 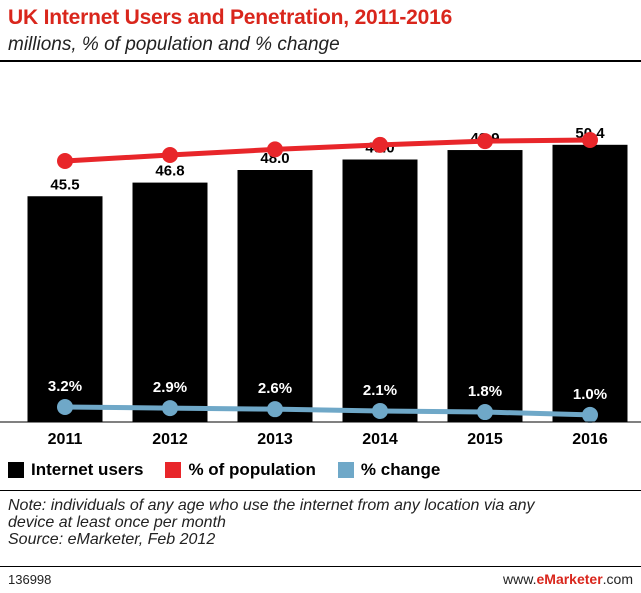 I want to click on change-point-2014, so click(x=380, y=410).